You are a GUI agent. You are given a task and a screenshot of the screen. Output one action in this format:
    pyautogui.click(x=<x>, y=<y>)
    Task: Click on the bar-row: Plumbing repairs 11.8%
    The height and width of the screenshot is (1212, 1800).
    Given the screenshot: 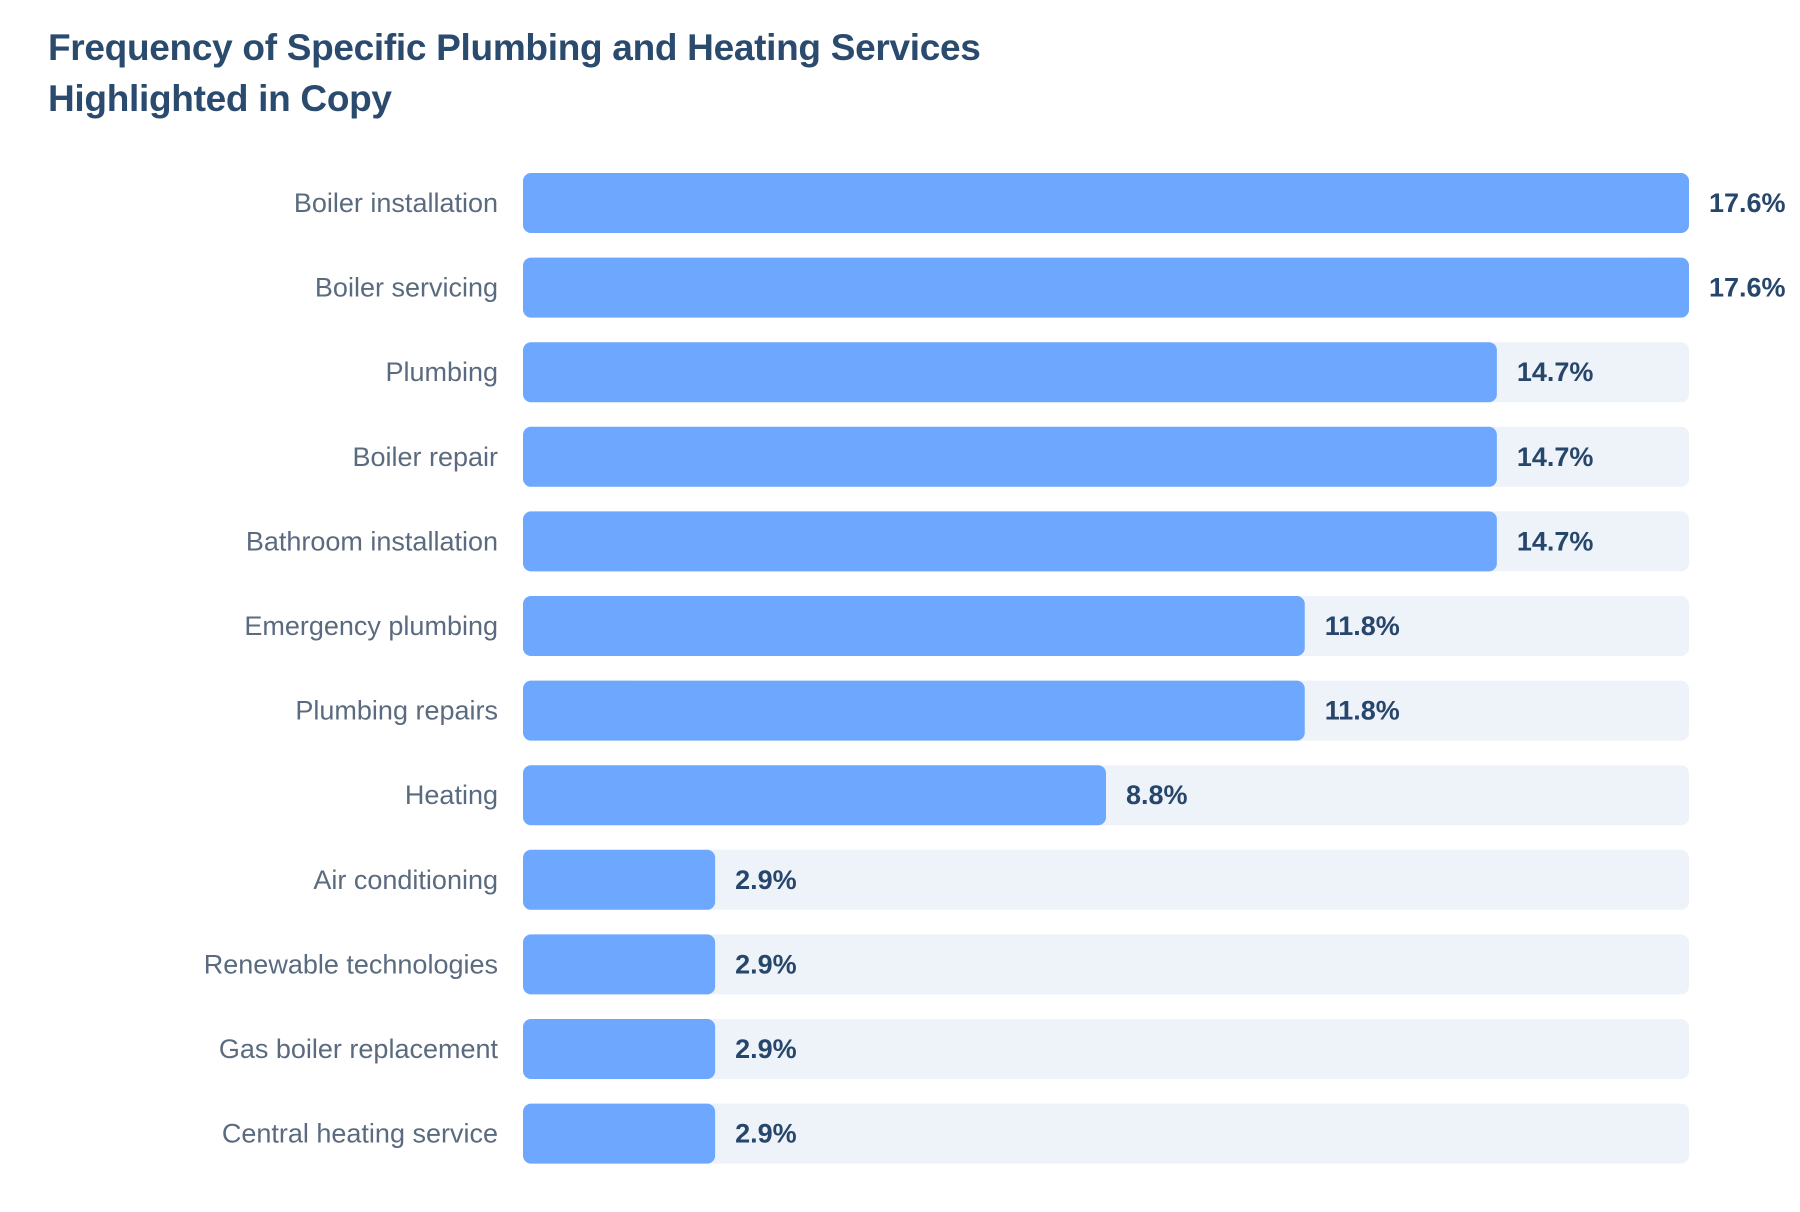 What is the action you would take?
    pyautogui.click(x=992, y=710)
    